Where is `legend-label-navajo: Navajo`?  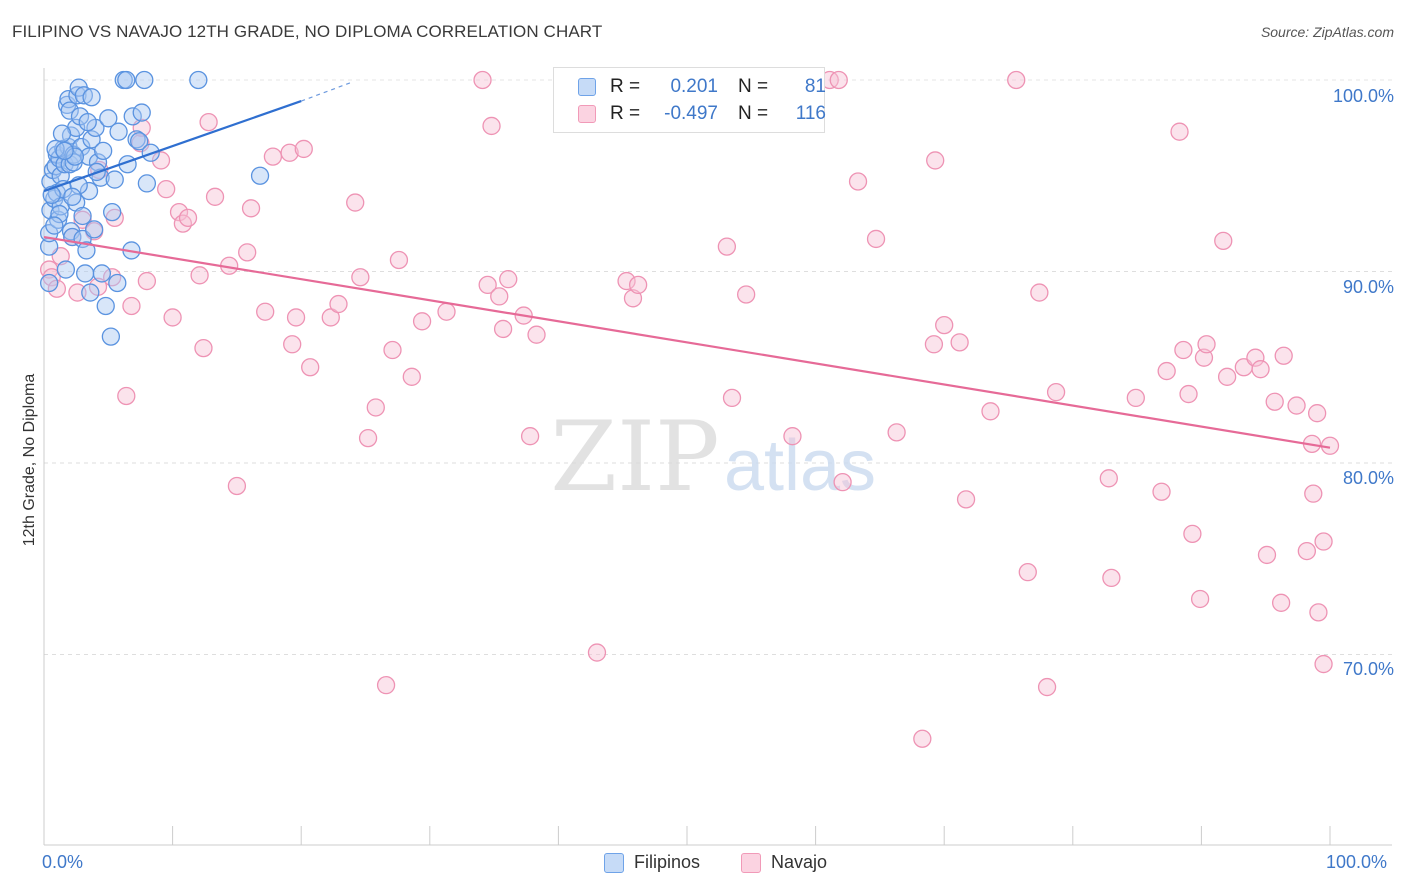 legend-label-navajo: Navajo is located at coordinates (799, 862).